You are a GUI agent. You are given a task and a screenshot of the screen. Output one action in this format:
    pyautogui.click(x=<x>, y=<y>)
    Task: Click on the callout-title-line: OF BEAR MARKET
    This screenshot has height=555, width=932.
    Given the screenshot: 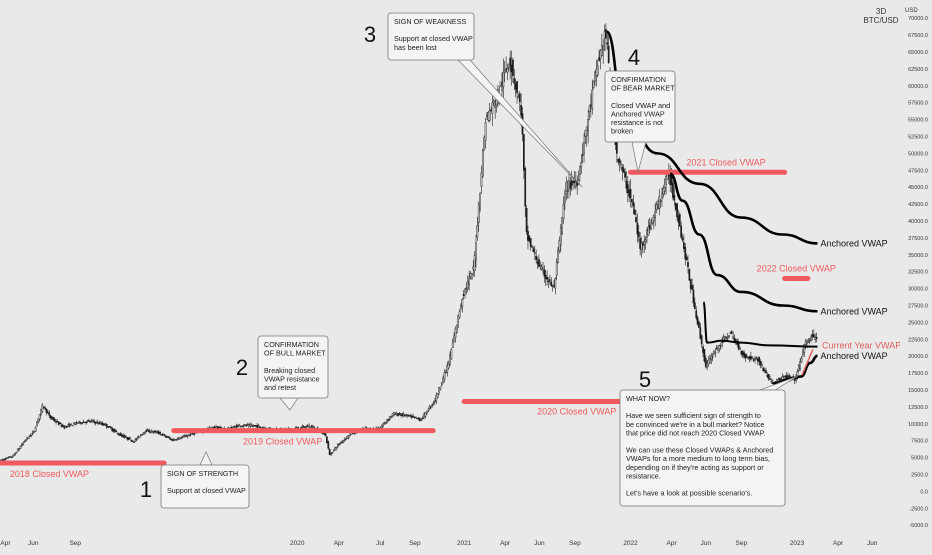 What is the action you would take?
    pyautogui.click(x=643, y=88)
    